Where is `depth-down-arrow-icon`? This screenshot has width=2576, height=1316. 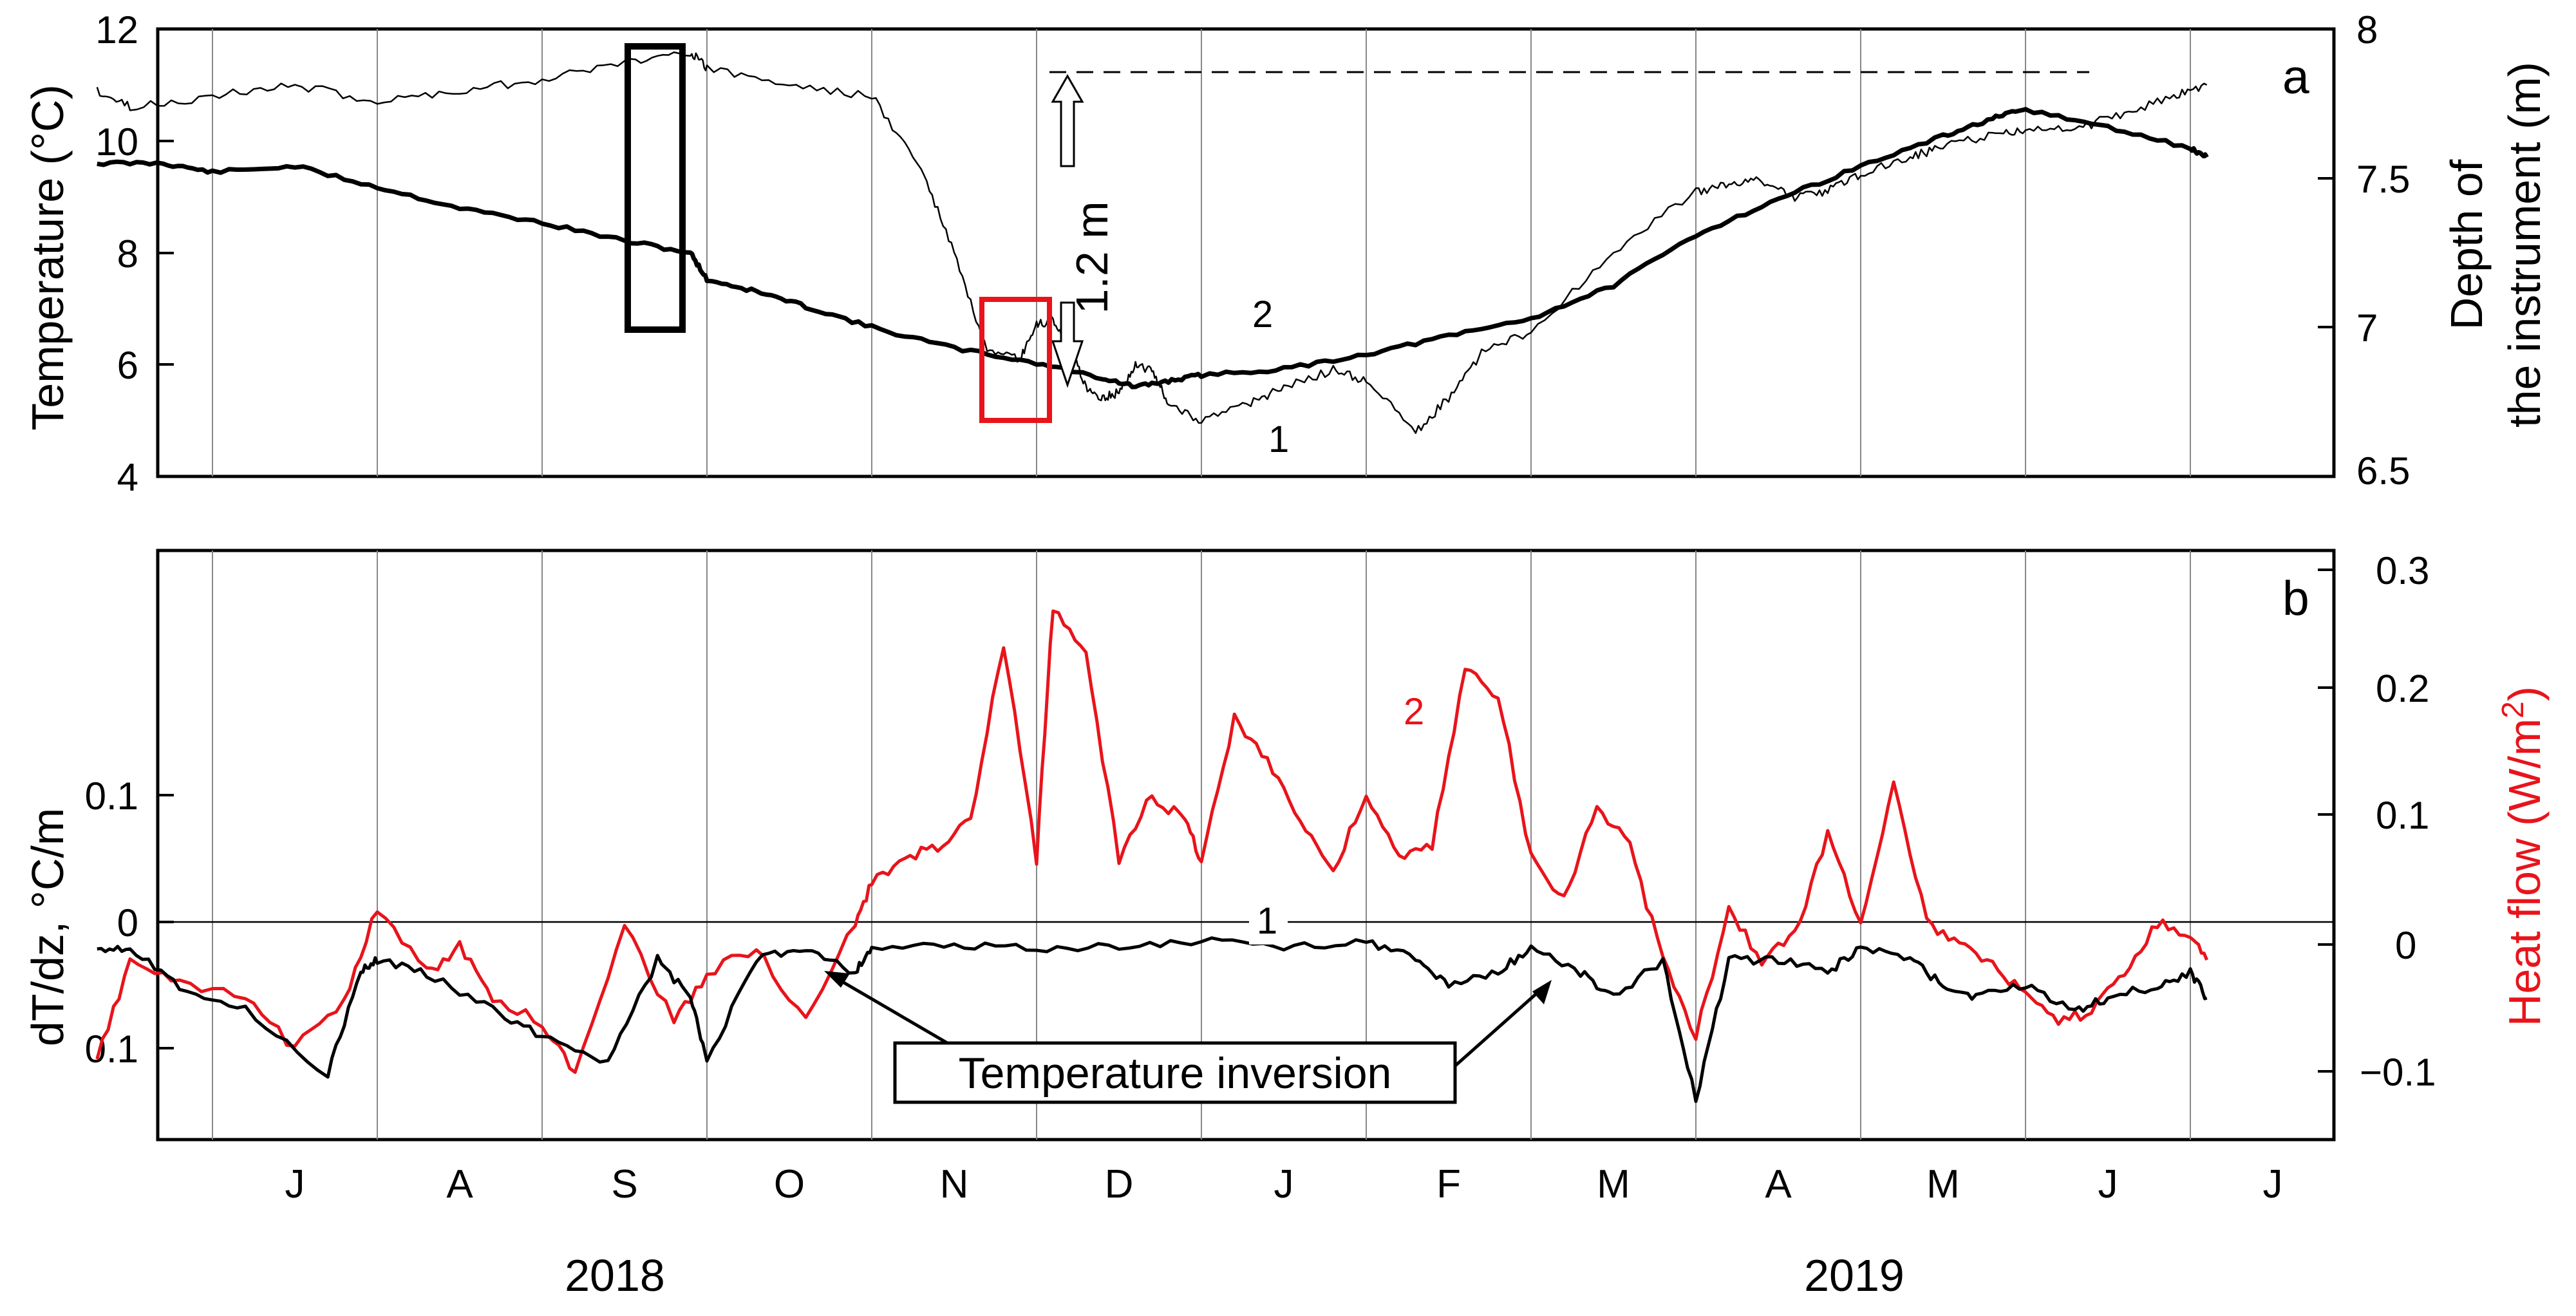
depth-down-arrow-icon is located at coordinates (1067, 344).